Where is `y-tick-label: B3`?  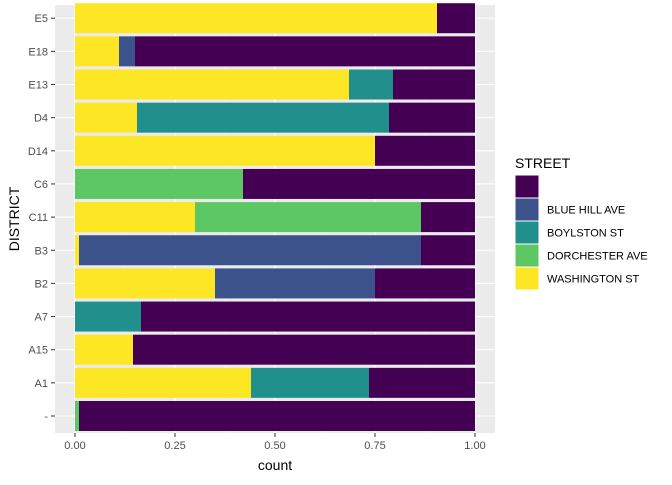
y-tick-label: B3 is located at coordinates (41, 251).